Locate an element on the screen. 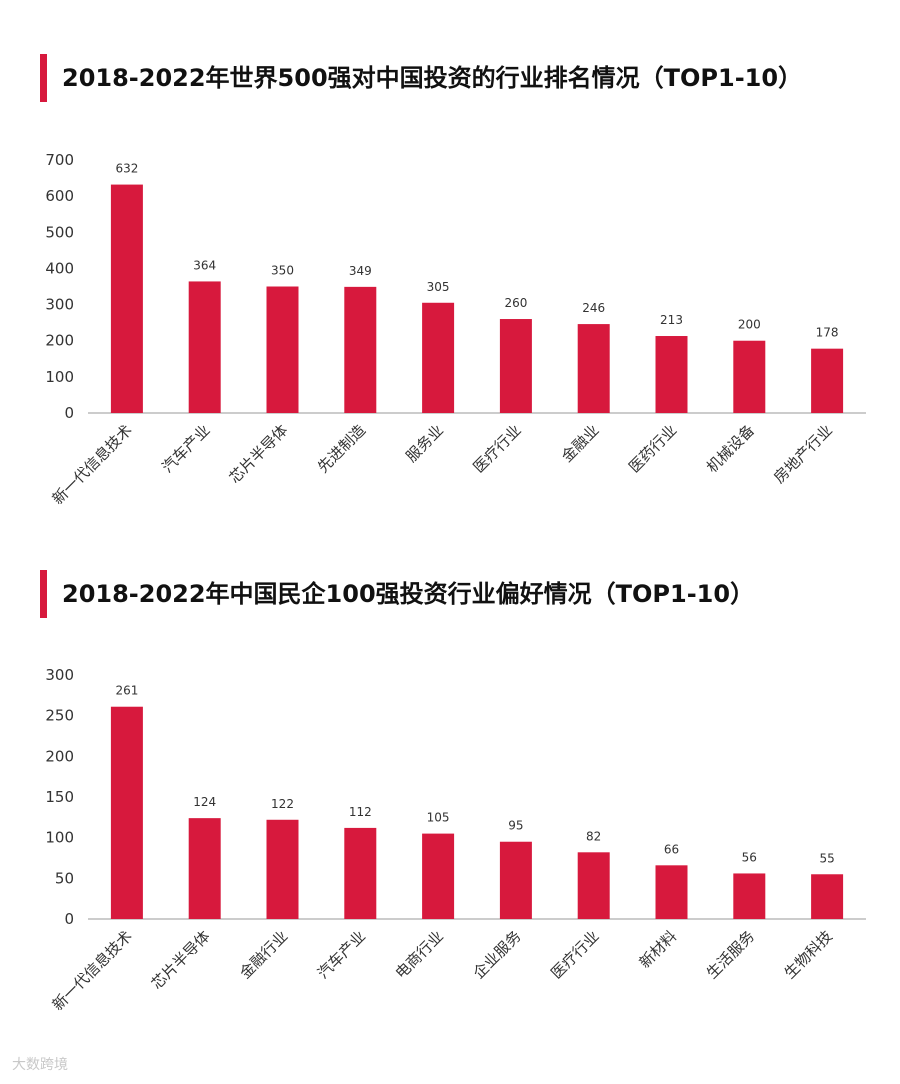 This screenshot has height=1084, width=900. chart2-title: 2018-2022年中国民企100强投资行业偏好情况（TOP1-10） is located at coordinates (408, 594).